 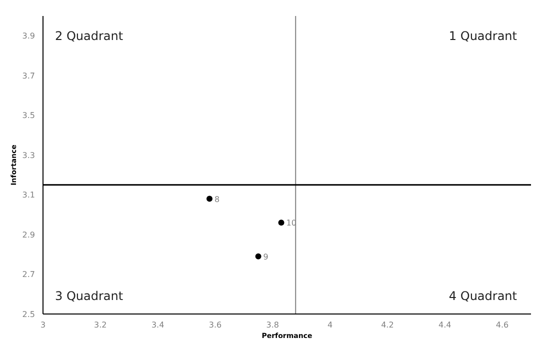 What do you see at coordinates (89, 36) in the screenshot?
I see `annotation: 2 Quadrant` at bounding box center [89, 36].